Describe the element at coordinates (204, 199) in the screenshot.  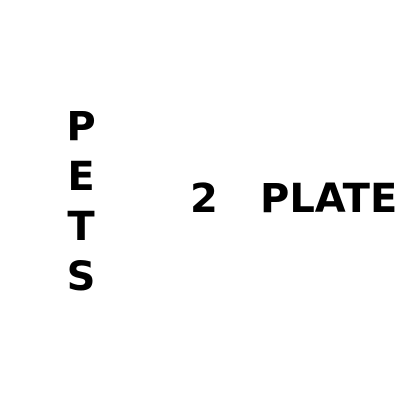
I see `number-label: 2` at that location.